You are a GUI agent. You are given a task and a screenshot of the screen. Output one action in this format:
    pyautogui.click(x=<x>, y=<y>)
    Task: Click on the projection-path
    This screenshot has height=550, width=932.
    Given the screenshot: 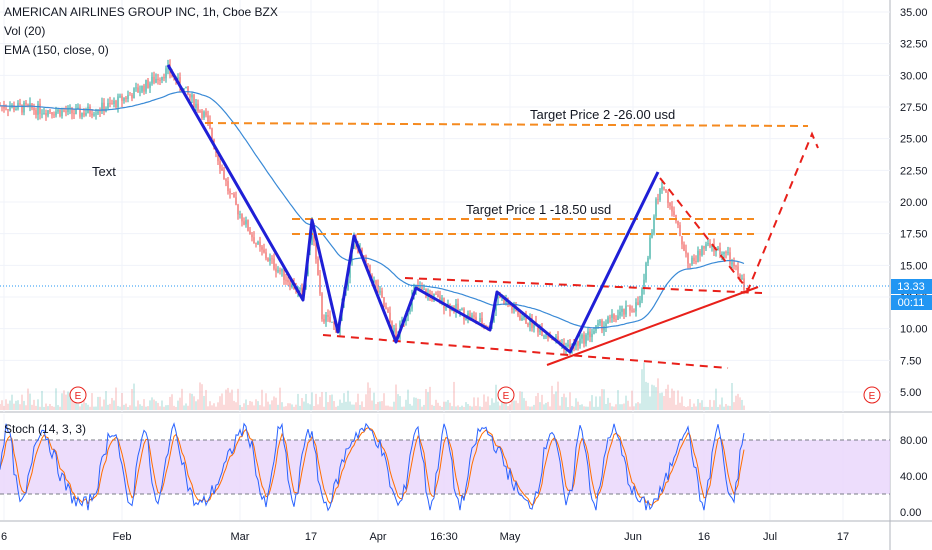 What is the action you would take?
    pyautogui.click(x=739, y=211)
    